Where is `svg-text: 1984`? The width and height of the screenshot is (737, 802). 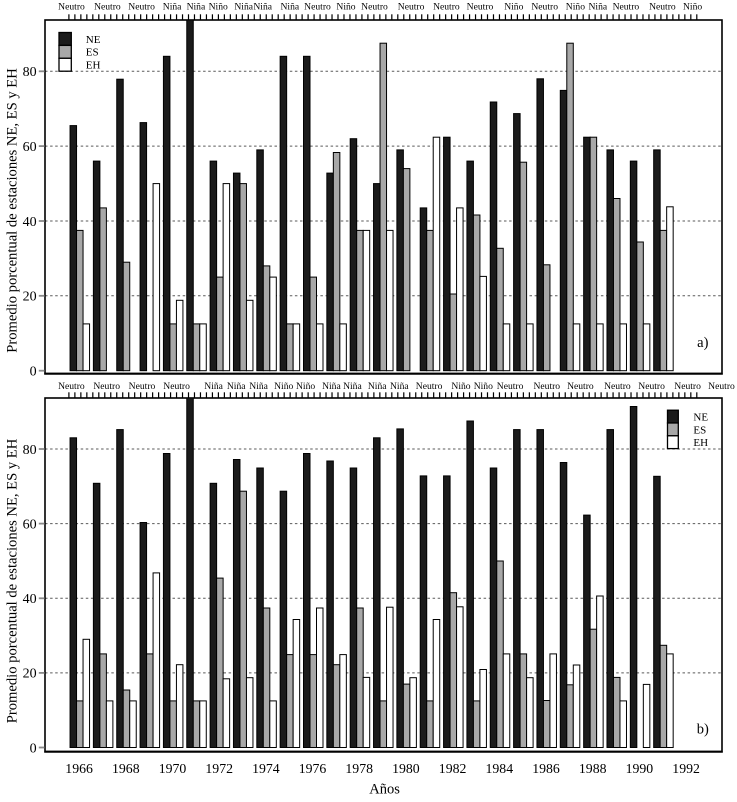 svg-text: 1984 is located at coordinates (500, 768).